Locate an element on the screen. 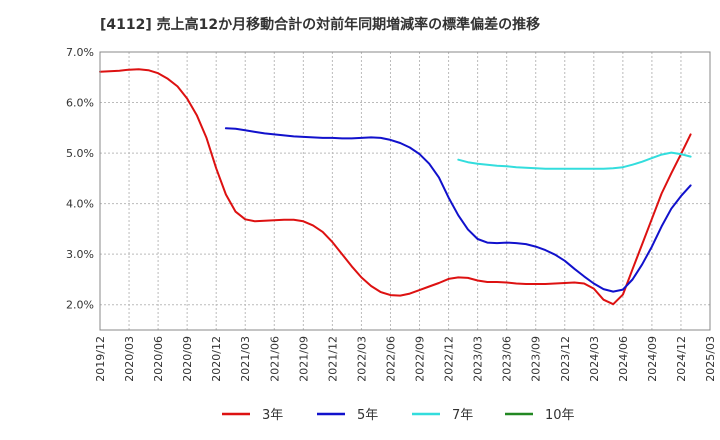 The height and width of the screenshot is (440, 720). series-line-7年 is located at coordinates (574, 160).